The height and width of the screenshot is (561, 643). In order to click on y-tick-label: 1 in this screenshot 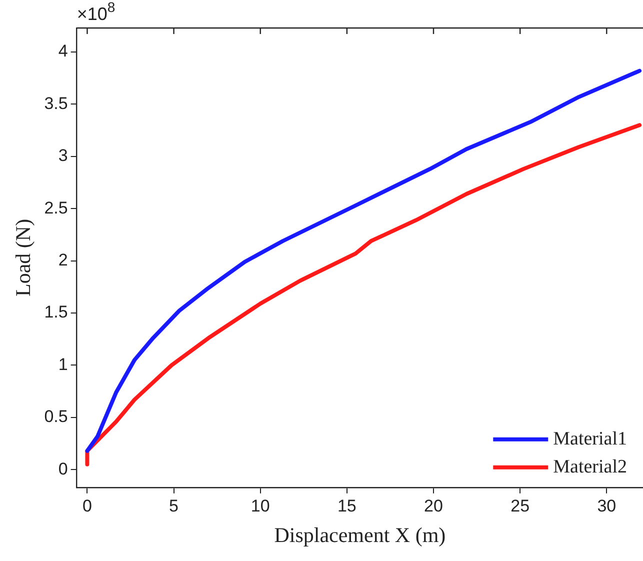, I will do `click(63, 364)`.